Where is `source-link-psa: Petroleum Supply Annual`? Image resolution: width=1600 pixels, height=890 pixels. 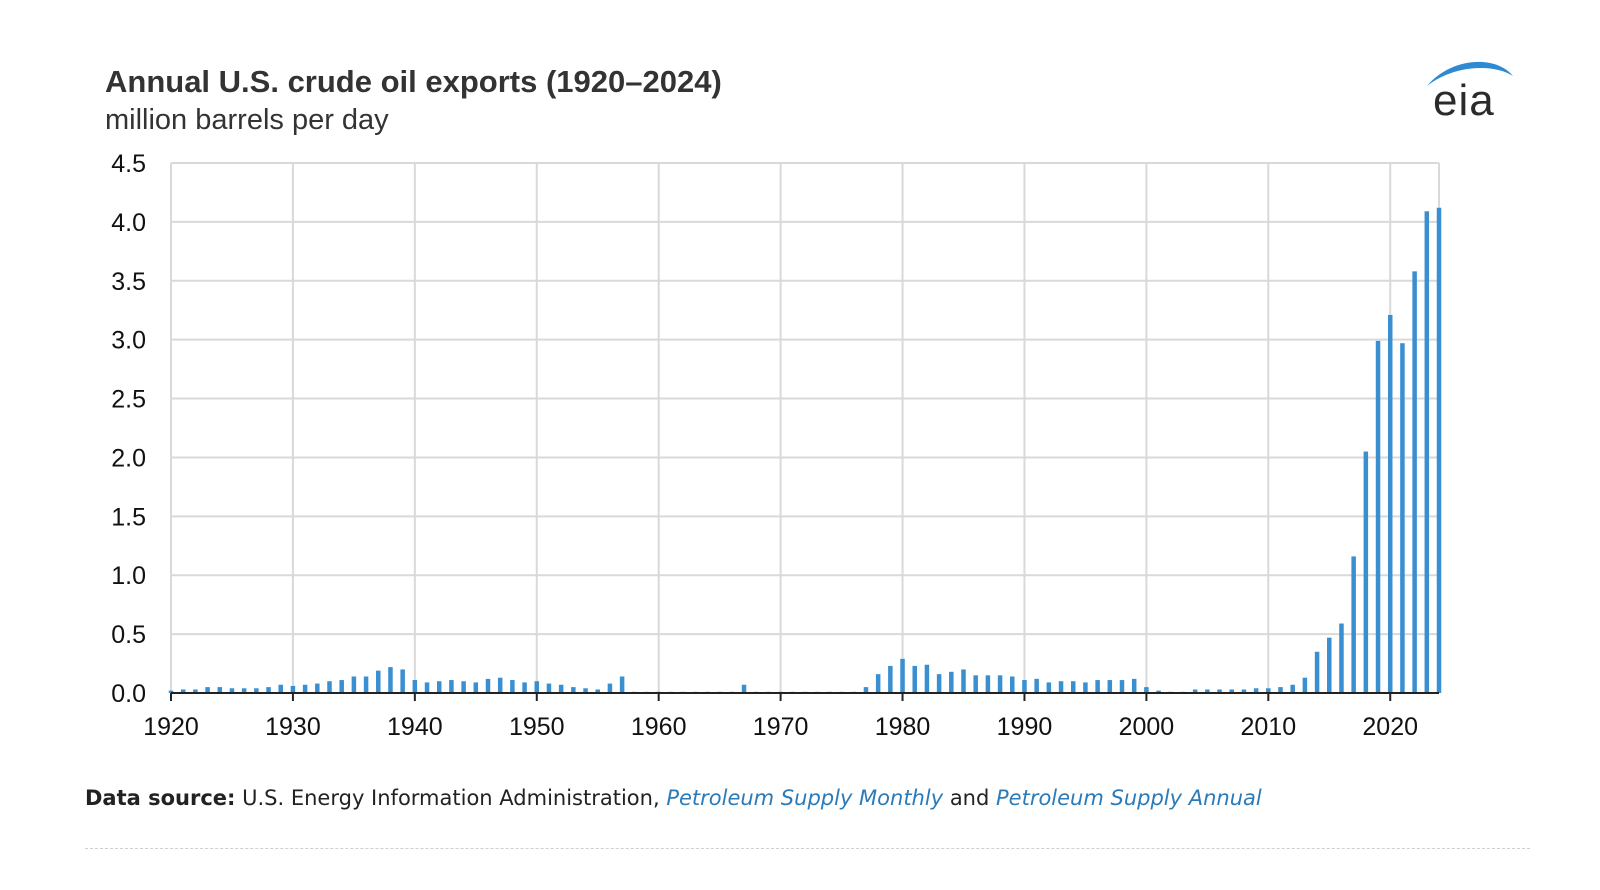
source-link-psa: Petroleum Supply Annual is located at coordinates (1129, 798).